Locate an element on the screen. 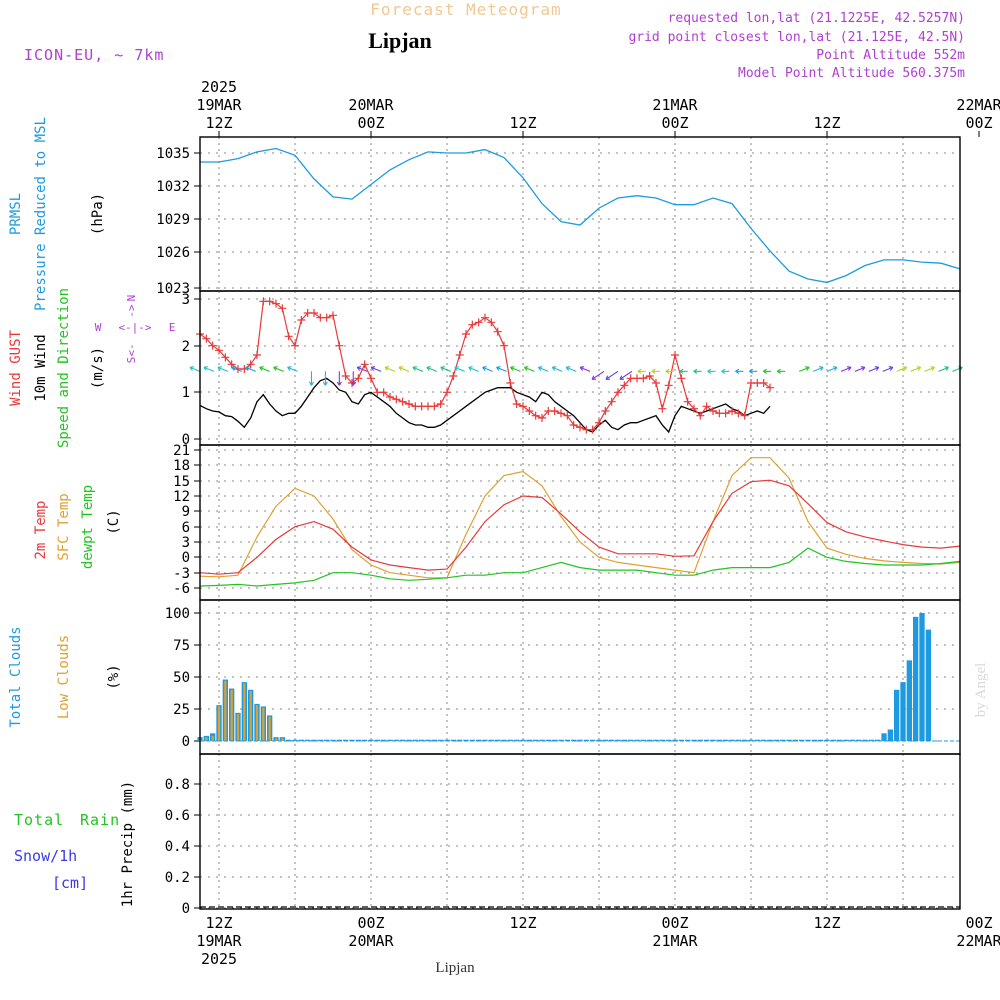 The height and width of the screenshot is (1000, 1000). ylabel-celsius: (C) is located at coordinates (114, 521).